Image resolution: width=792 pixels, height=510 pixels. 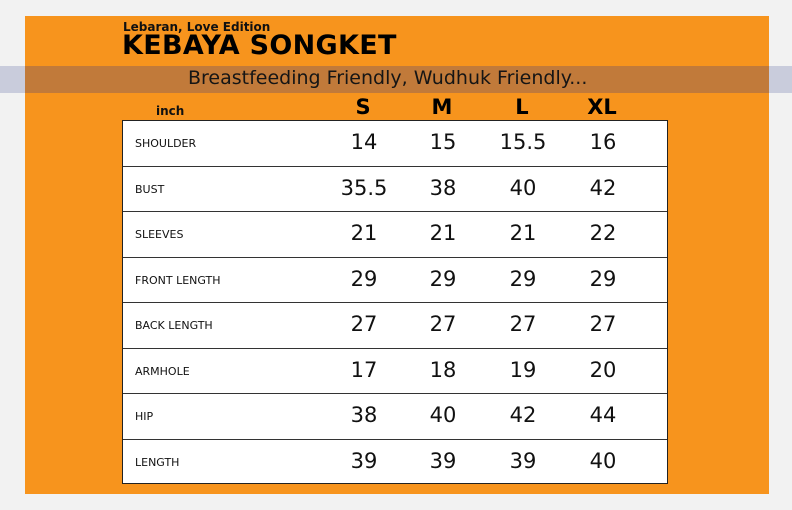 What do you see at coordinates (443, 142) in the screenshot?
I see `cell-value: 15` at bounding box center [443, 142].